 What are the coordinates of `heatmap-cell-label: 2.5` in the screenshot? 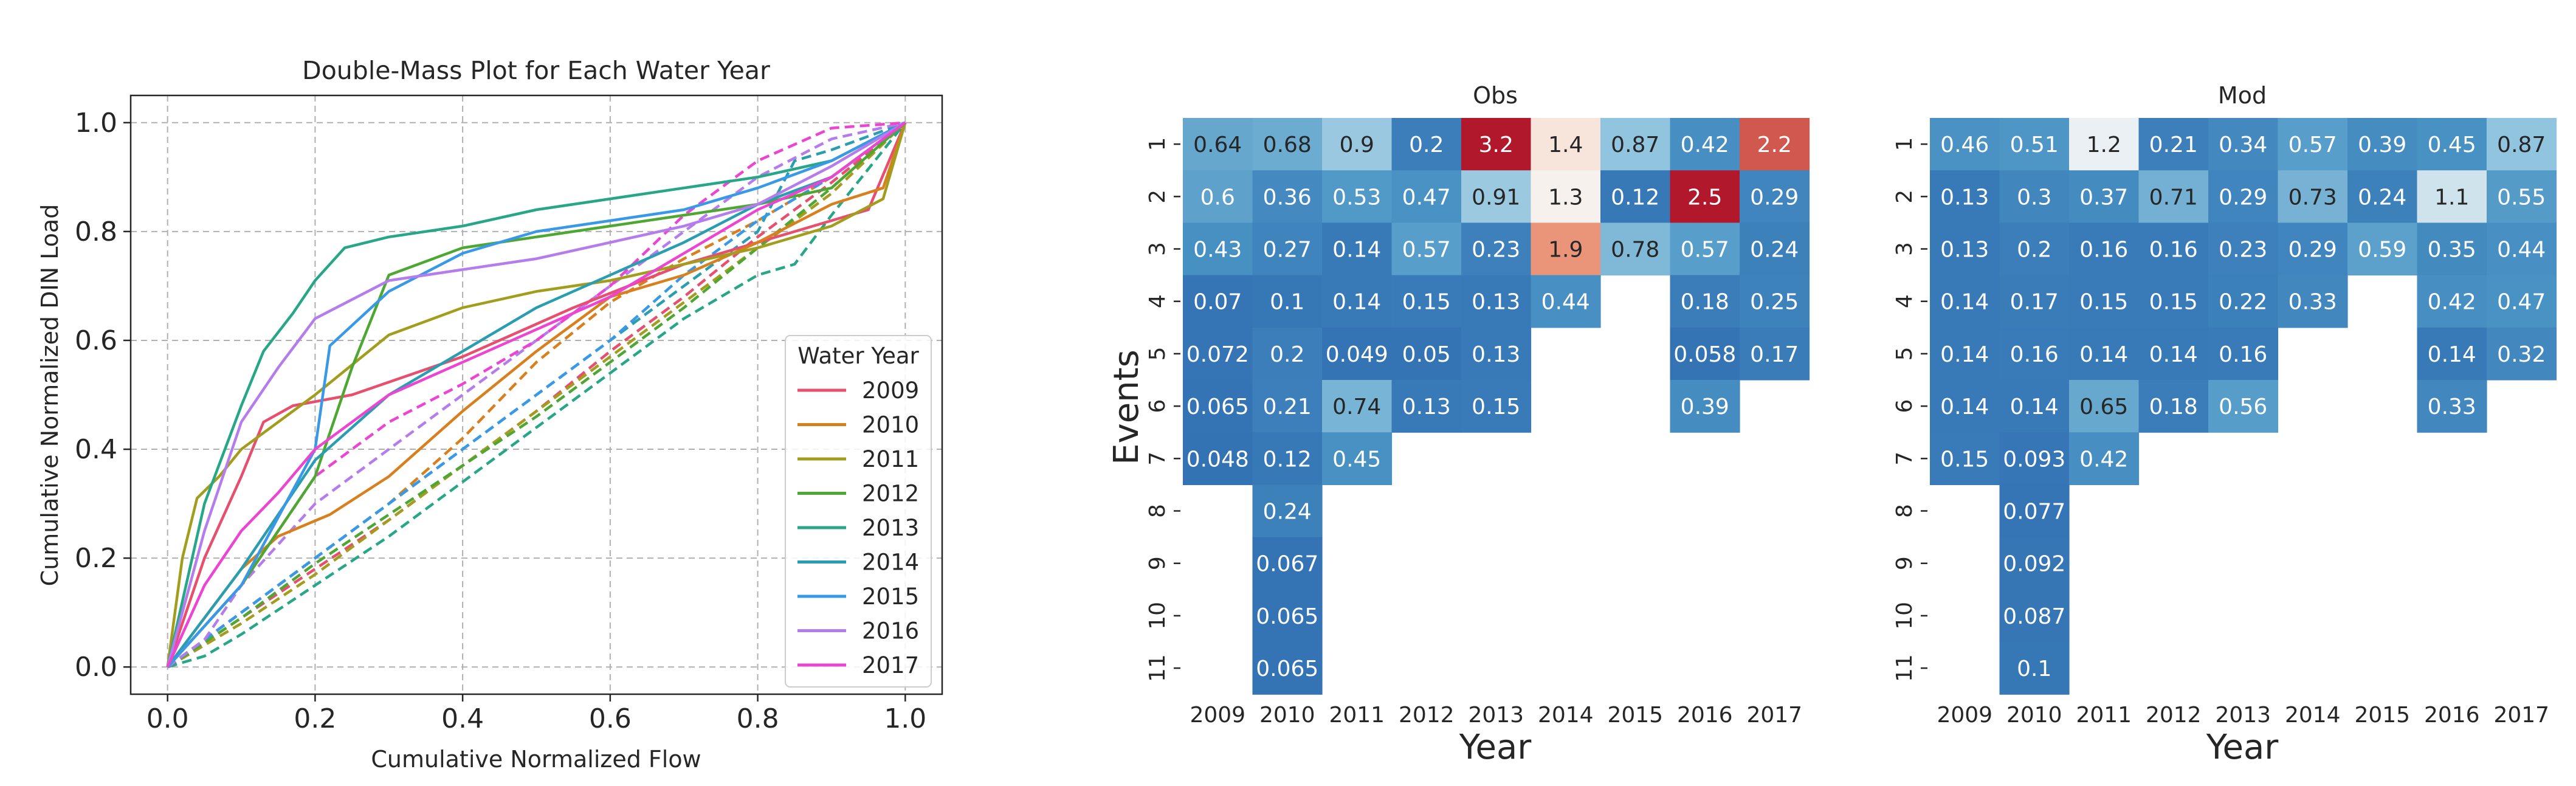 It's located at (1704, 197).